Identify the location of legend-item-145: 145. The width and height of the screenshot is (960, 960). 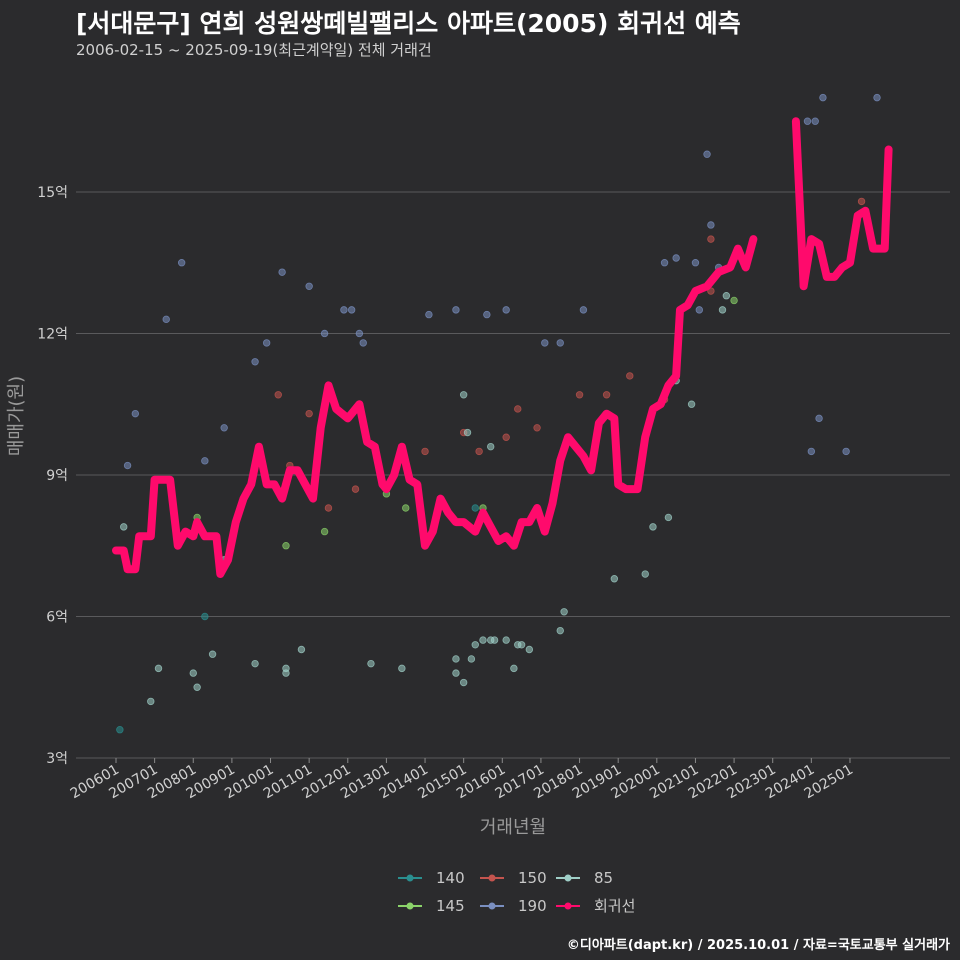
(431, 906).